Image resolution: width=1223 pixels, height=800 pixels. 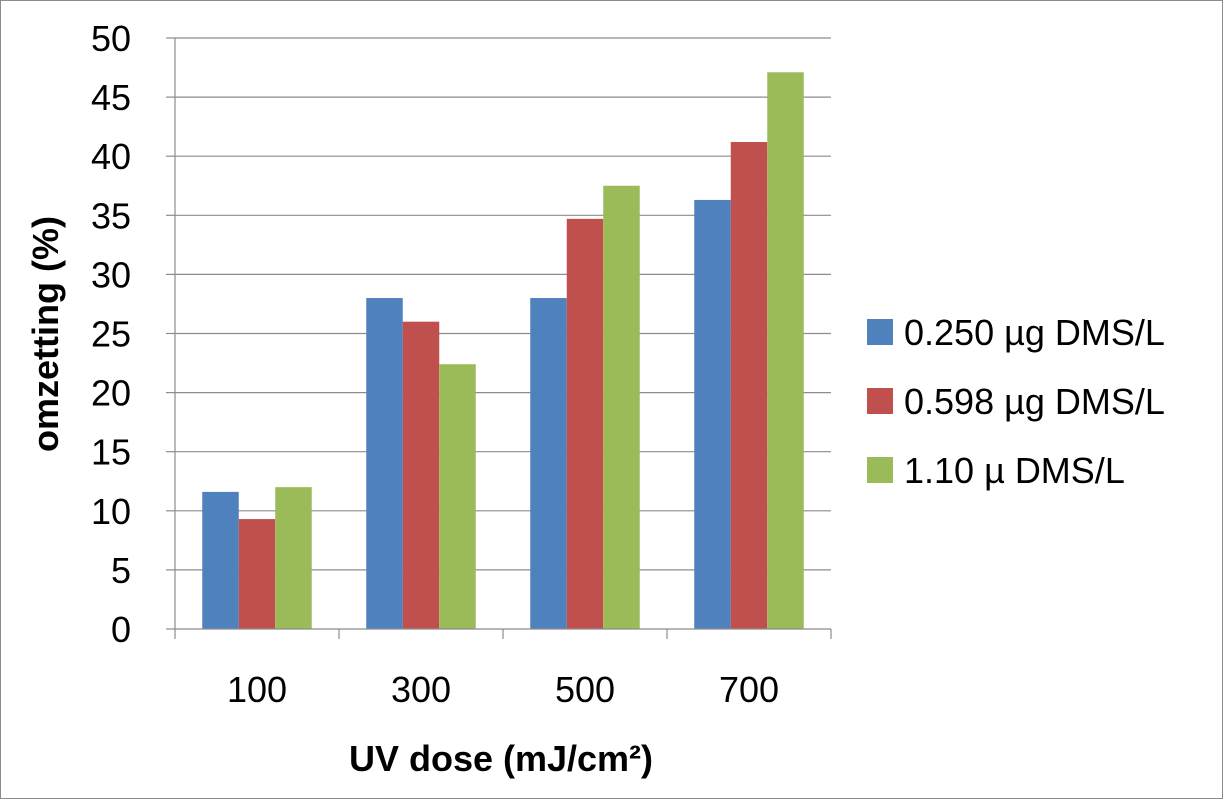 What do you see at coordinates (111, 97) in the screenshot?
I see `y-tick-label: 45` at bounding box center [111, 97].